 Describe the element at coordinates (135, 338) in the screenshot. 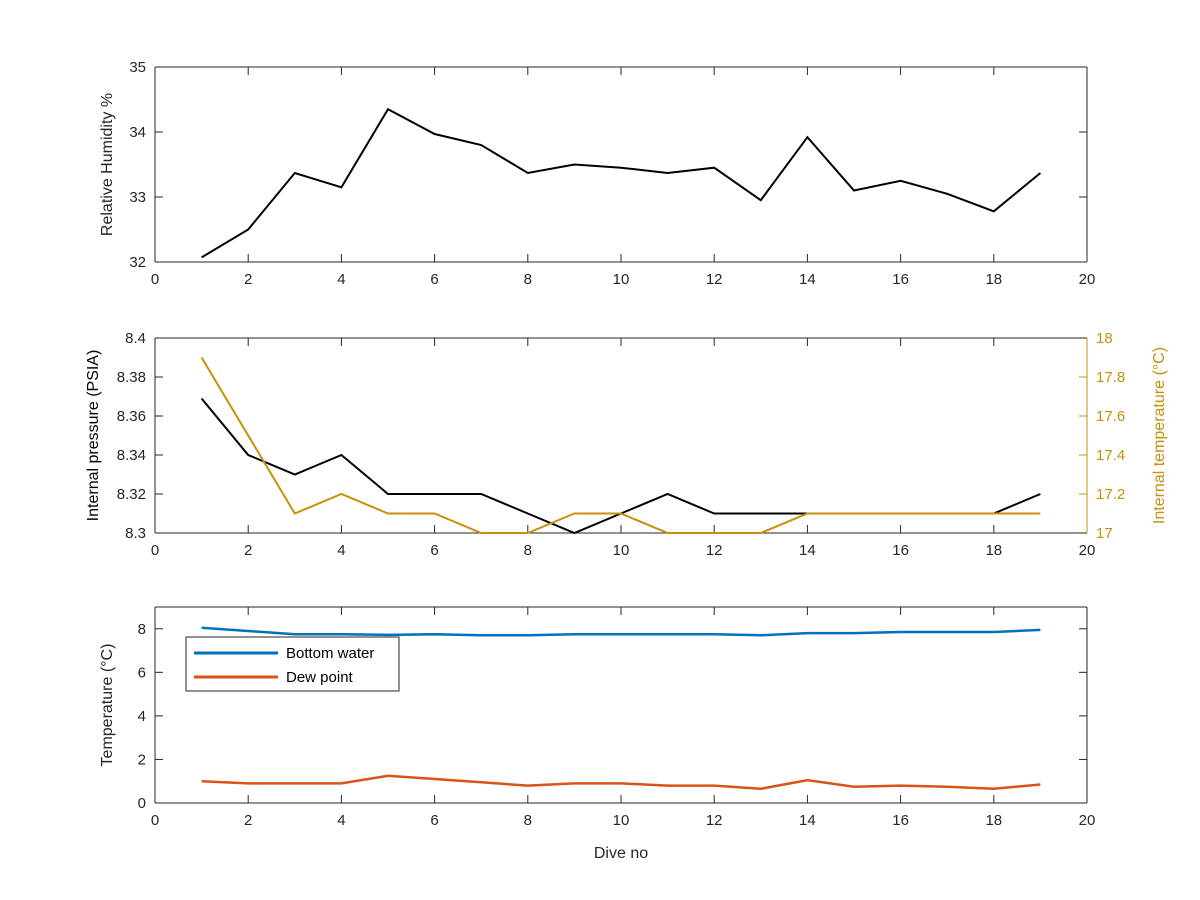

I see `y-tick-label: 8.4` at that location.